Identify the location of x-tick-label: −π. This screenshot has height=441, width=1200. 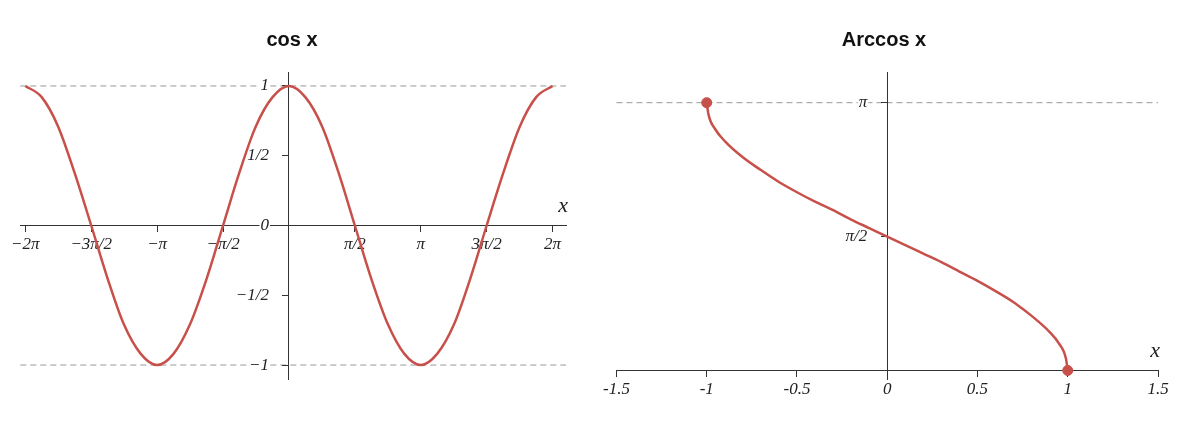
(157, 244).